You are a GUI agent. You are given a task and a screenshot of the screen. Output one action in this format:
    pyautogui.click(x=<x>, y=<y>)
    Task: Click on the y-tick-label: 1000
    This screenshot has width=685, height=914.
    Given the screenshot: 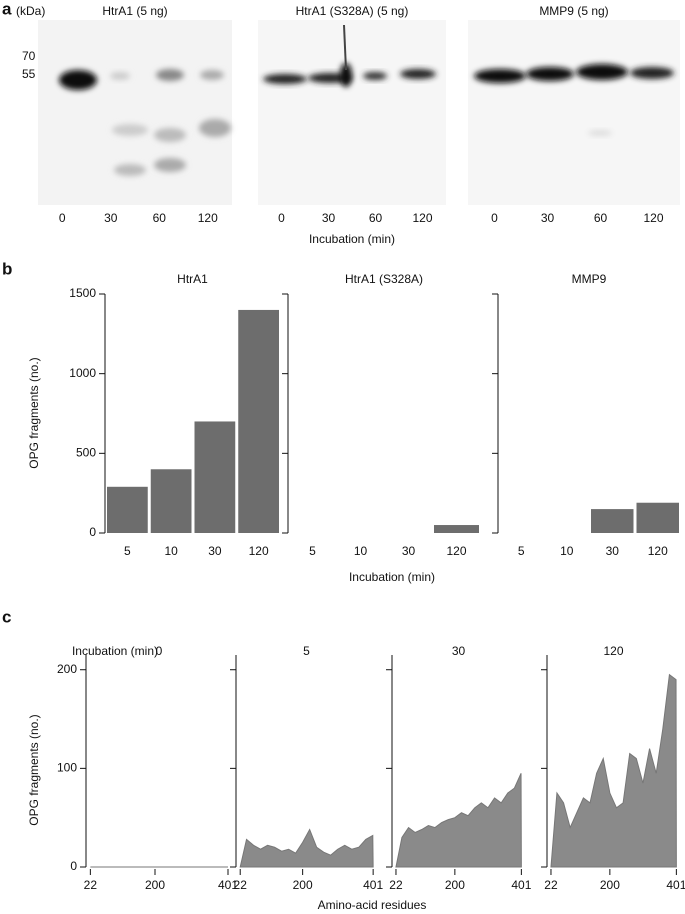 What is the action you would take?
    pyautogui.click(x=82, y=373)
    